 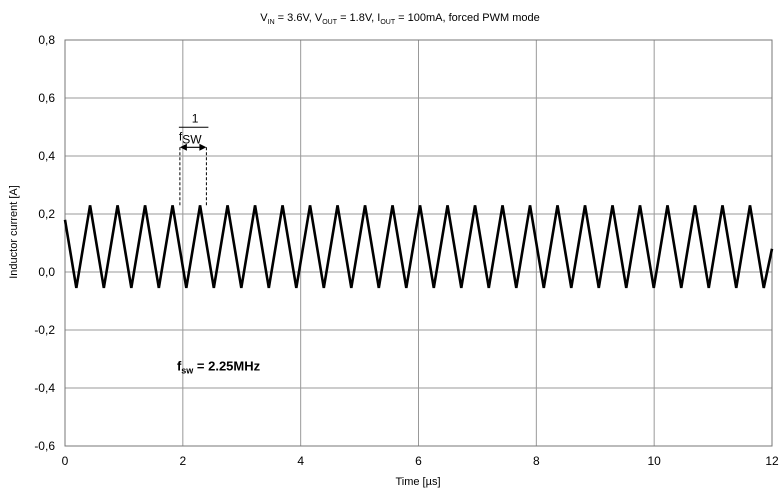 I want to click on frequency-label: fsw = 2.25MHz, so click(x=219, y=367).